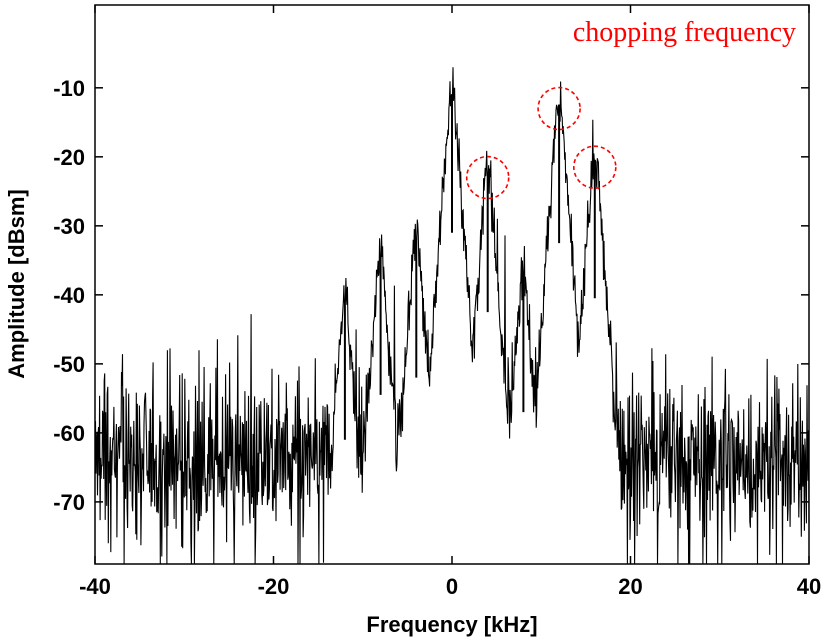 Image resolution: width=827 pixels, height=641 pixels. What do you see at coordinates (95, 586) in the screenshot?
I see `x-tick-label: -40` at bounding box center [95, 586].